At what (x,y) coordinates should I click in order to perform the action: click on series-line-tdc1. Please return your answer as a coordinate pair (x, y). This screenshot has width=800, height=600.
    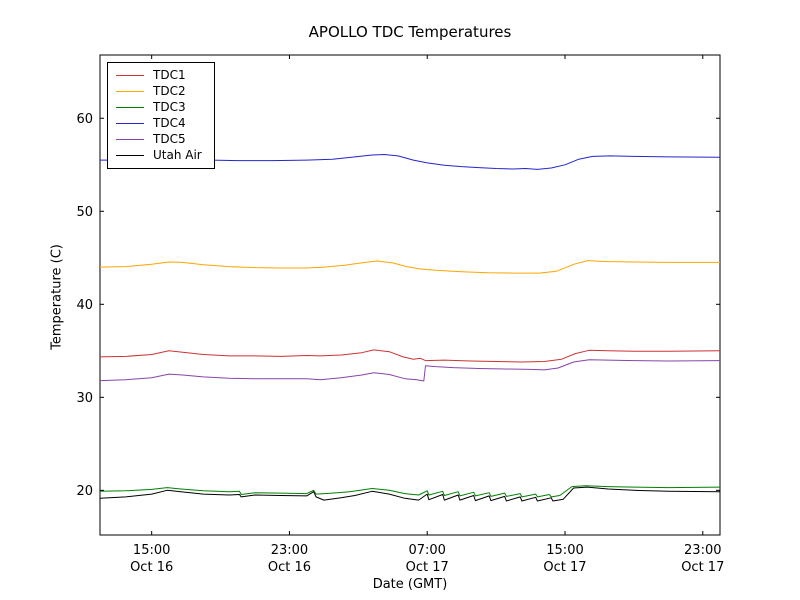
    Looking at the image, I should click on (410, 356).